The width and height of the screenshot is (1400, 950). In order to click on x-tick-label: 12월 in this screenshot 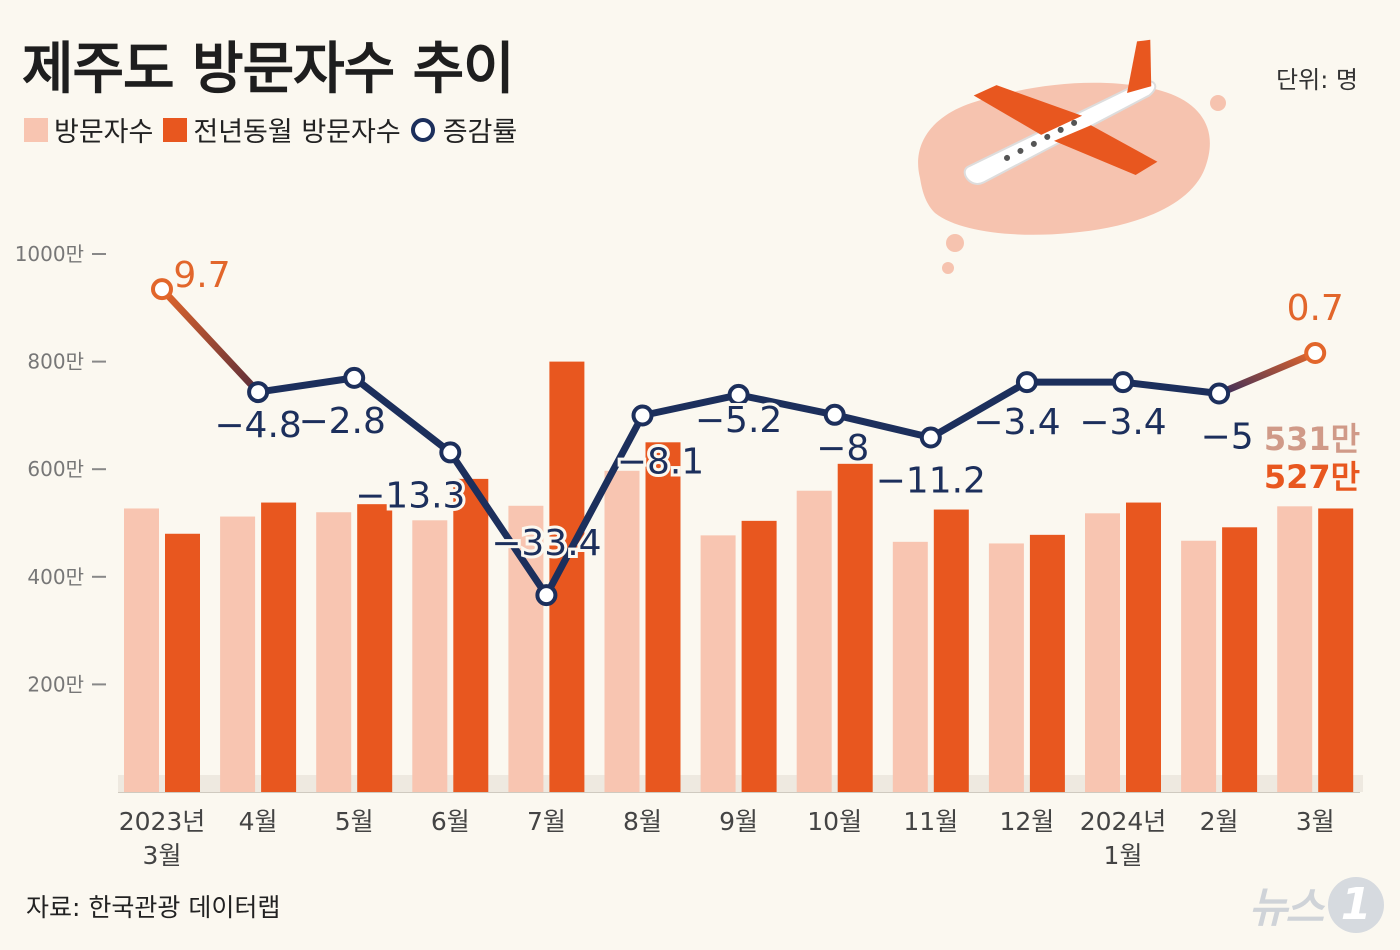, I will do `click(1026, 821)`.